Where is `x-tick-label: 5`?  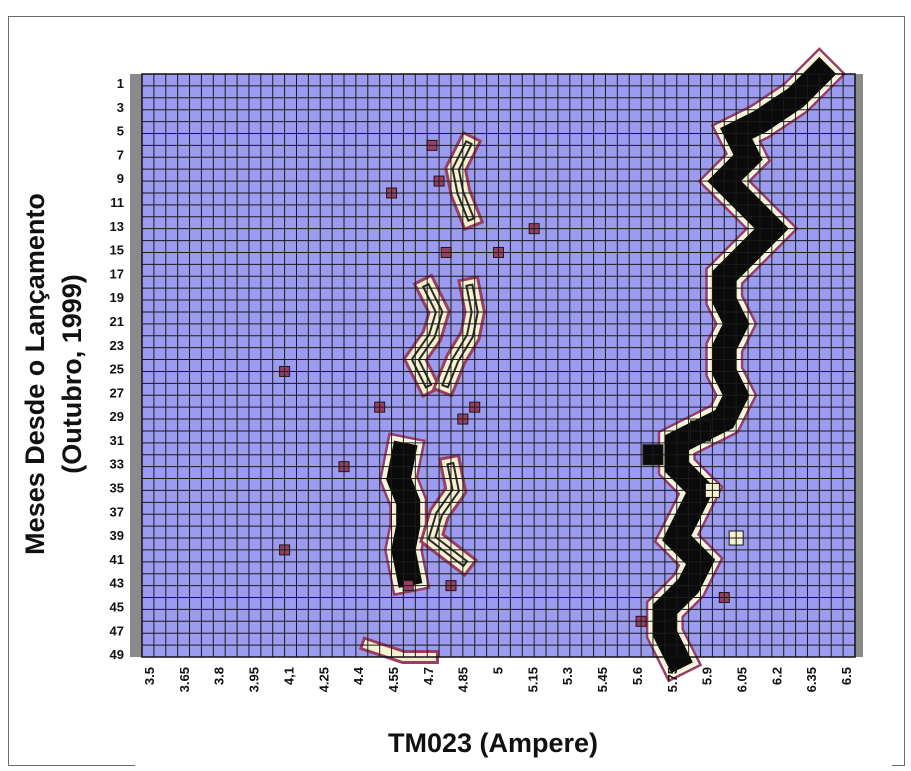
x-tick-label: 5 is located at coordinates (498, 670).